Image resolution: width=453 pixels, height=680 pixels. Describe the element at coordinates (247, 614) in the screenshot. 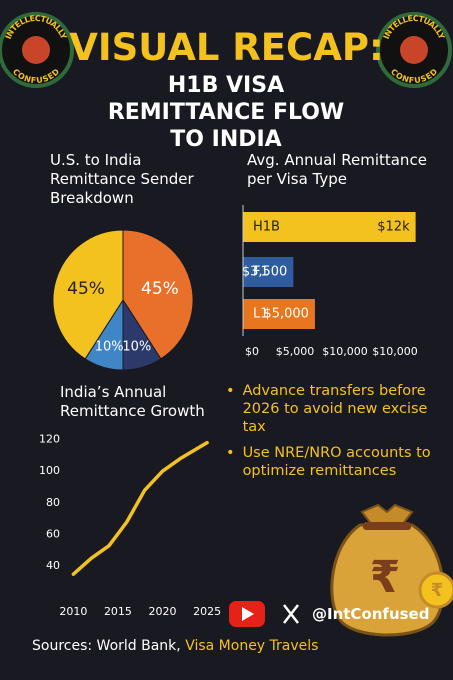

I see `youtube-icon` at that location.